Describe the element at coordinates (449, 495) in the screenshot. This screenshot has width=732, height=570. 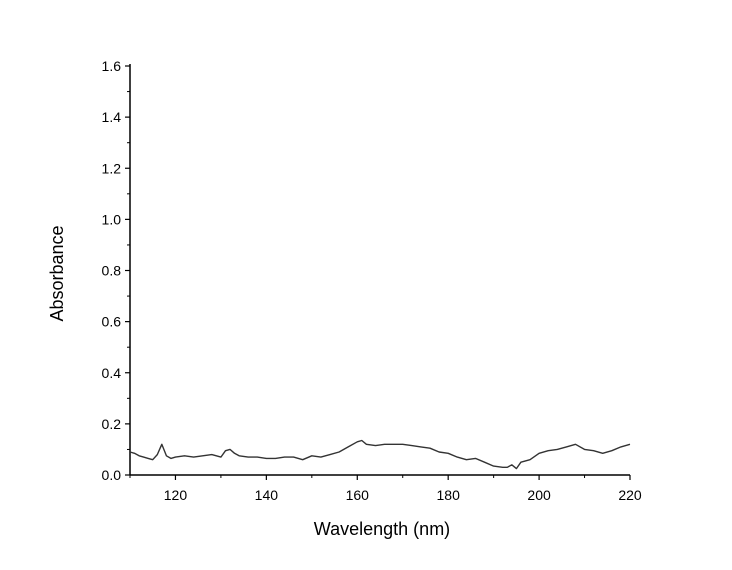
I see `x-tick-label: 180` at that location.